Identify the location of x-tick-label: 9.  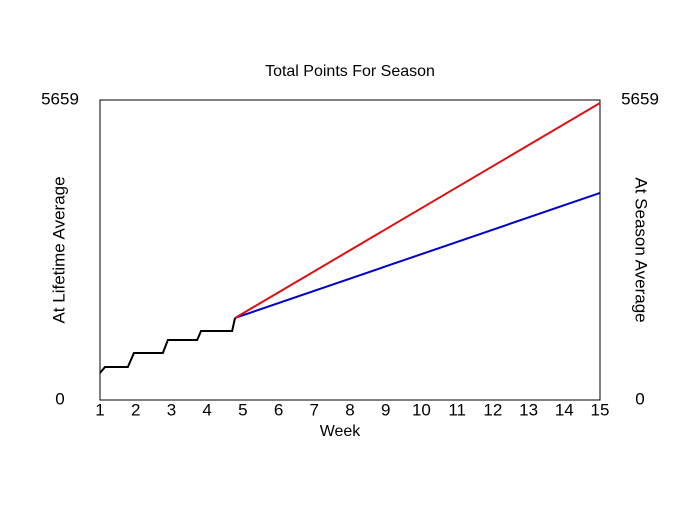
(385, 409).